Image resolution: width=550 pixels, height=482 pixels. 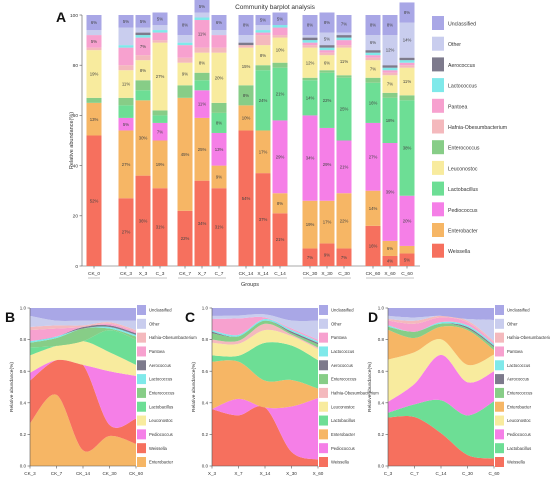 What do you see at coordinates (390, 84) in the screenshot?
I see `data-label-leuconostoc: 7%` at bounding box center [390, 84].